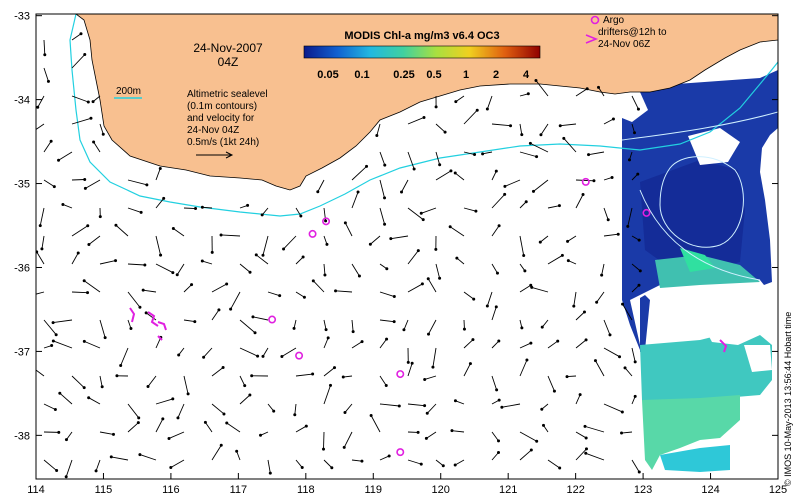 The height and width of the screenshot is (500, 800). Describe the element at coordinates (778, 490) in the screenshot. I see `lon-tick-label: 125` at that location.